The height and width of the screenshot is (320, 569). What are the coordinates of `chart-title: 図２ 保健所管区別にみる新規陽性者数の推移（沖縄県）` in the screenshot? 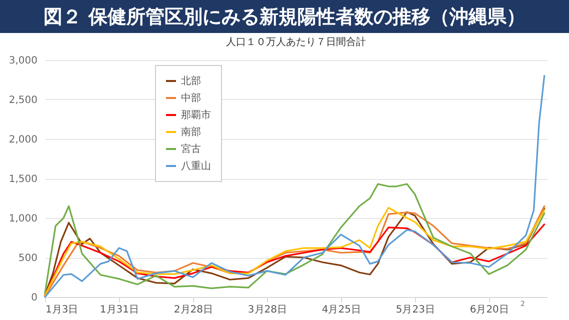 It's located at (284, 16).